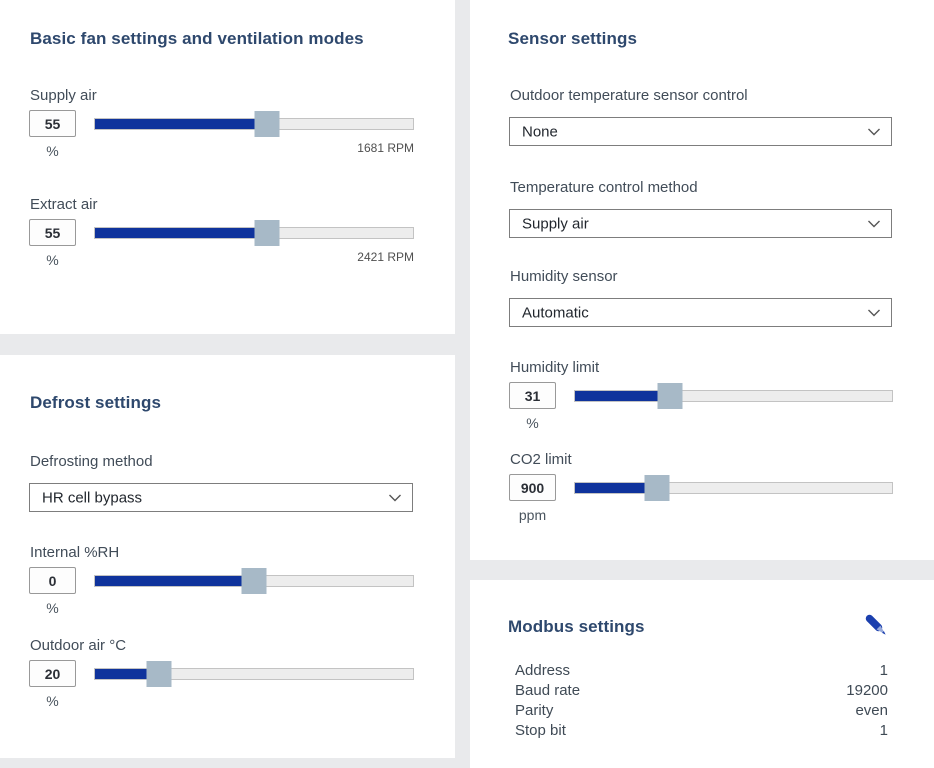 The width and height of the screenshot is (934, 768). Describe the element at coordinates (254, 674) in the screenshot. I see `outdoor-air-slider-track` at that location.